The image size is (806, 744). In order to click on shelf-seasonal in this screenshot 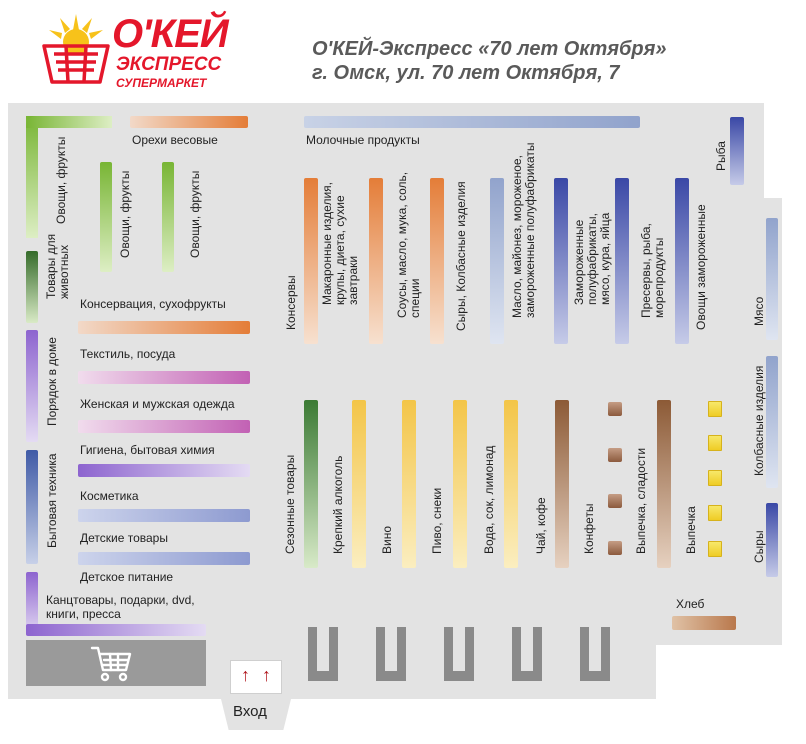, I will do `click(311, 484)`.